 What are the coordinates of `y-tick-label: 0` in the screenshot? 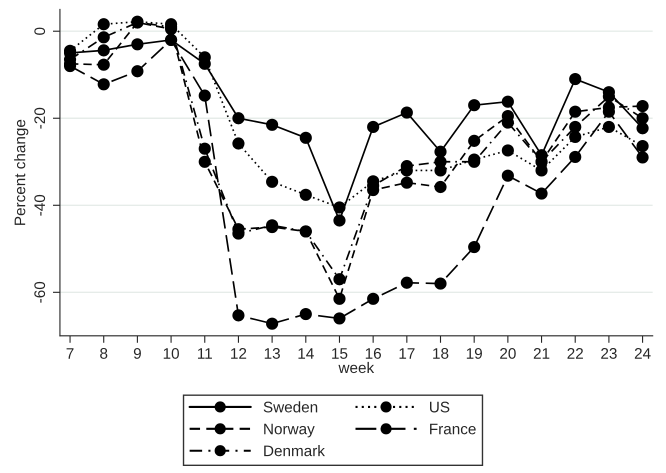 It's located at (40, 31).